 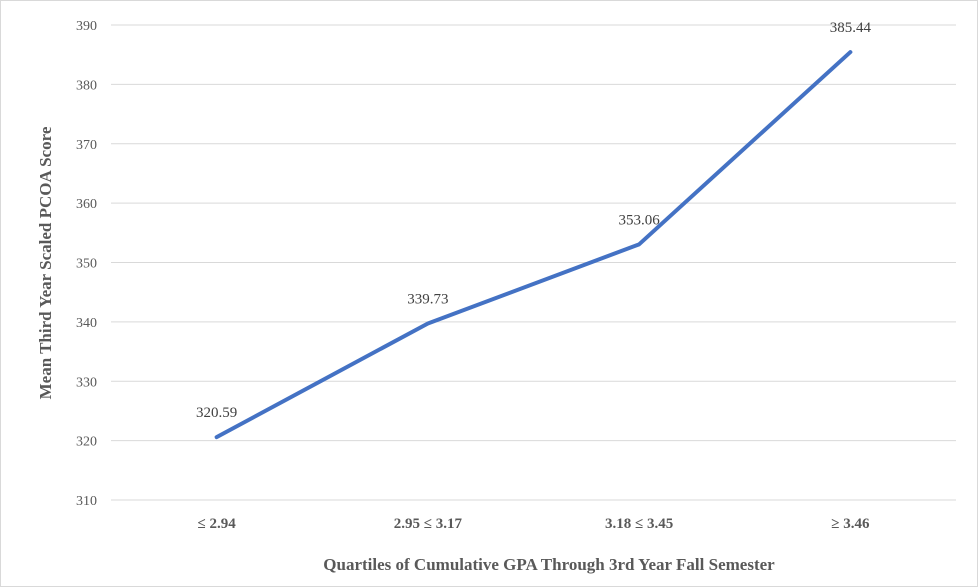 What do you see at coordinates (851, 28) in the screenshot?
I see `data-label: 385.44` at bounding box center [851, 28].